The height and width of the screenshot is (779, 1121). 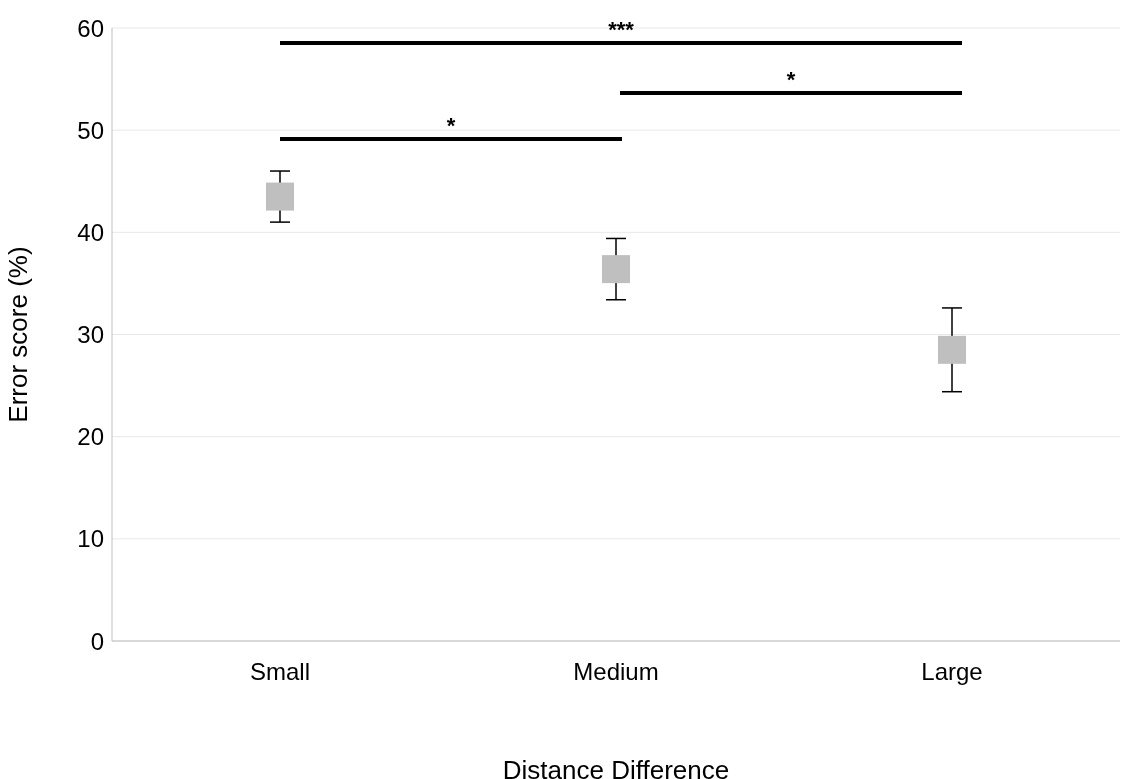 I want to click on x-tick-label: Medium, so click(x=616, y=672).